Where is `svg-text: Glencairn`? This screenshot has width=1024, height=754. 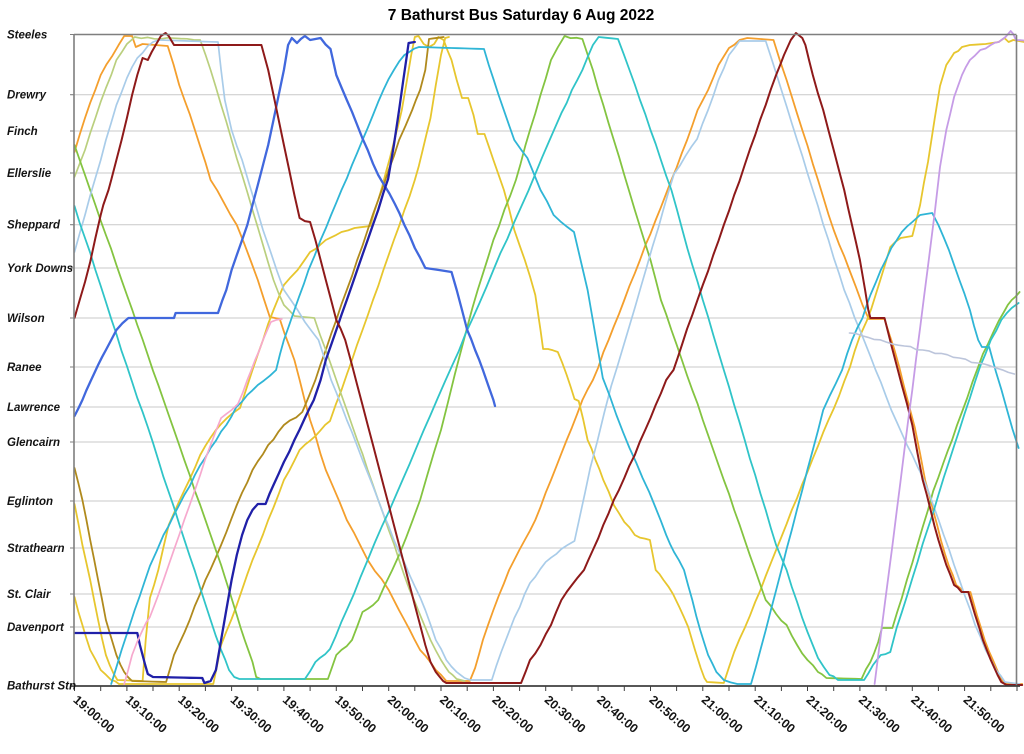 svg-text: Glencairn is located at coordinates (33, 443).